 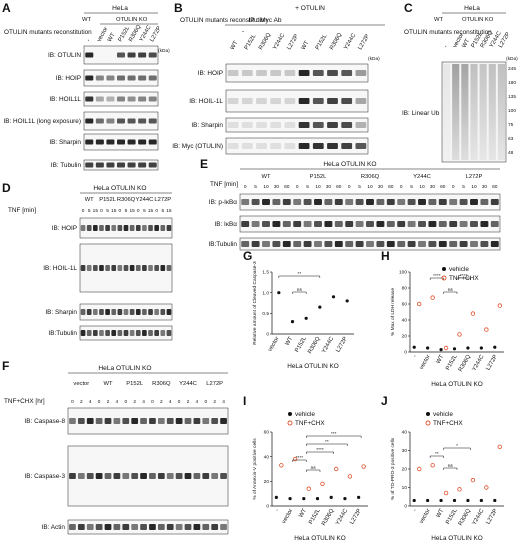 What do you see at coordinates (374, 59) in the screenshot?
I see `kda-label: (kDa)` at bounding box center [374, 59].